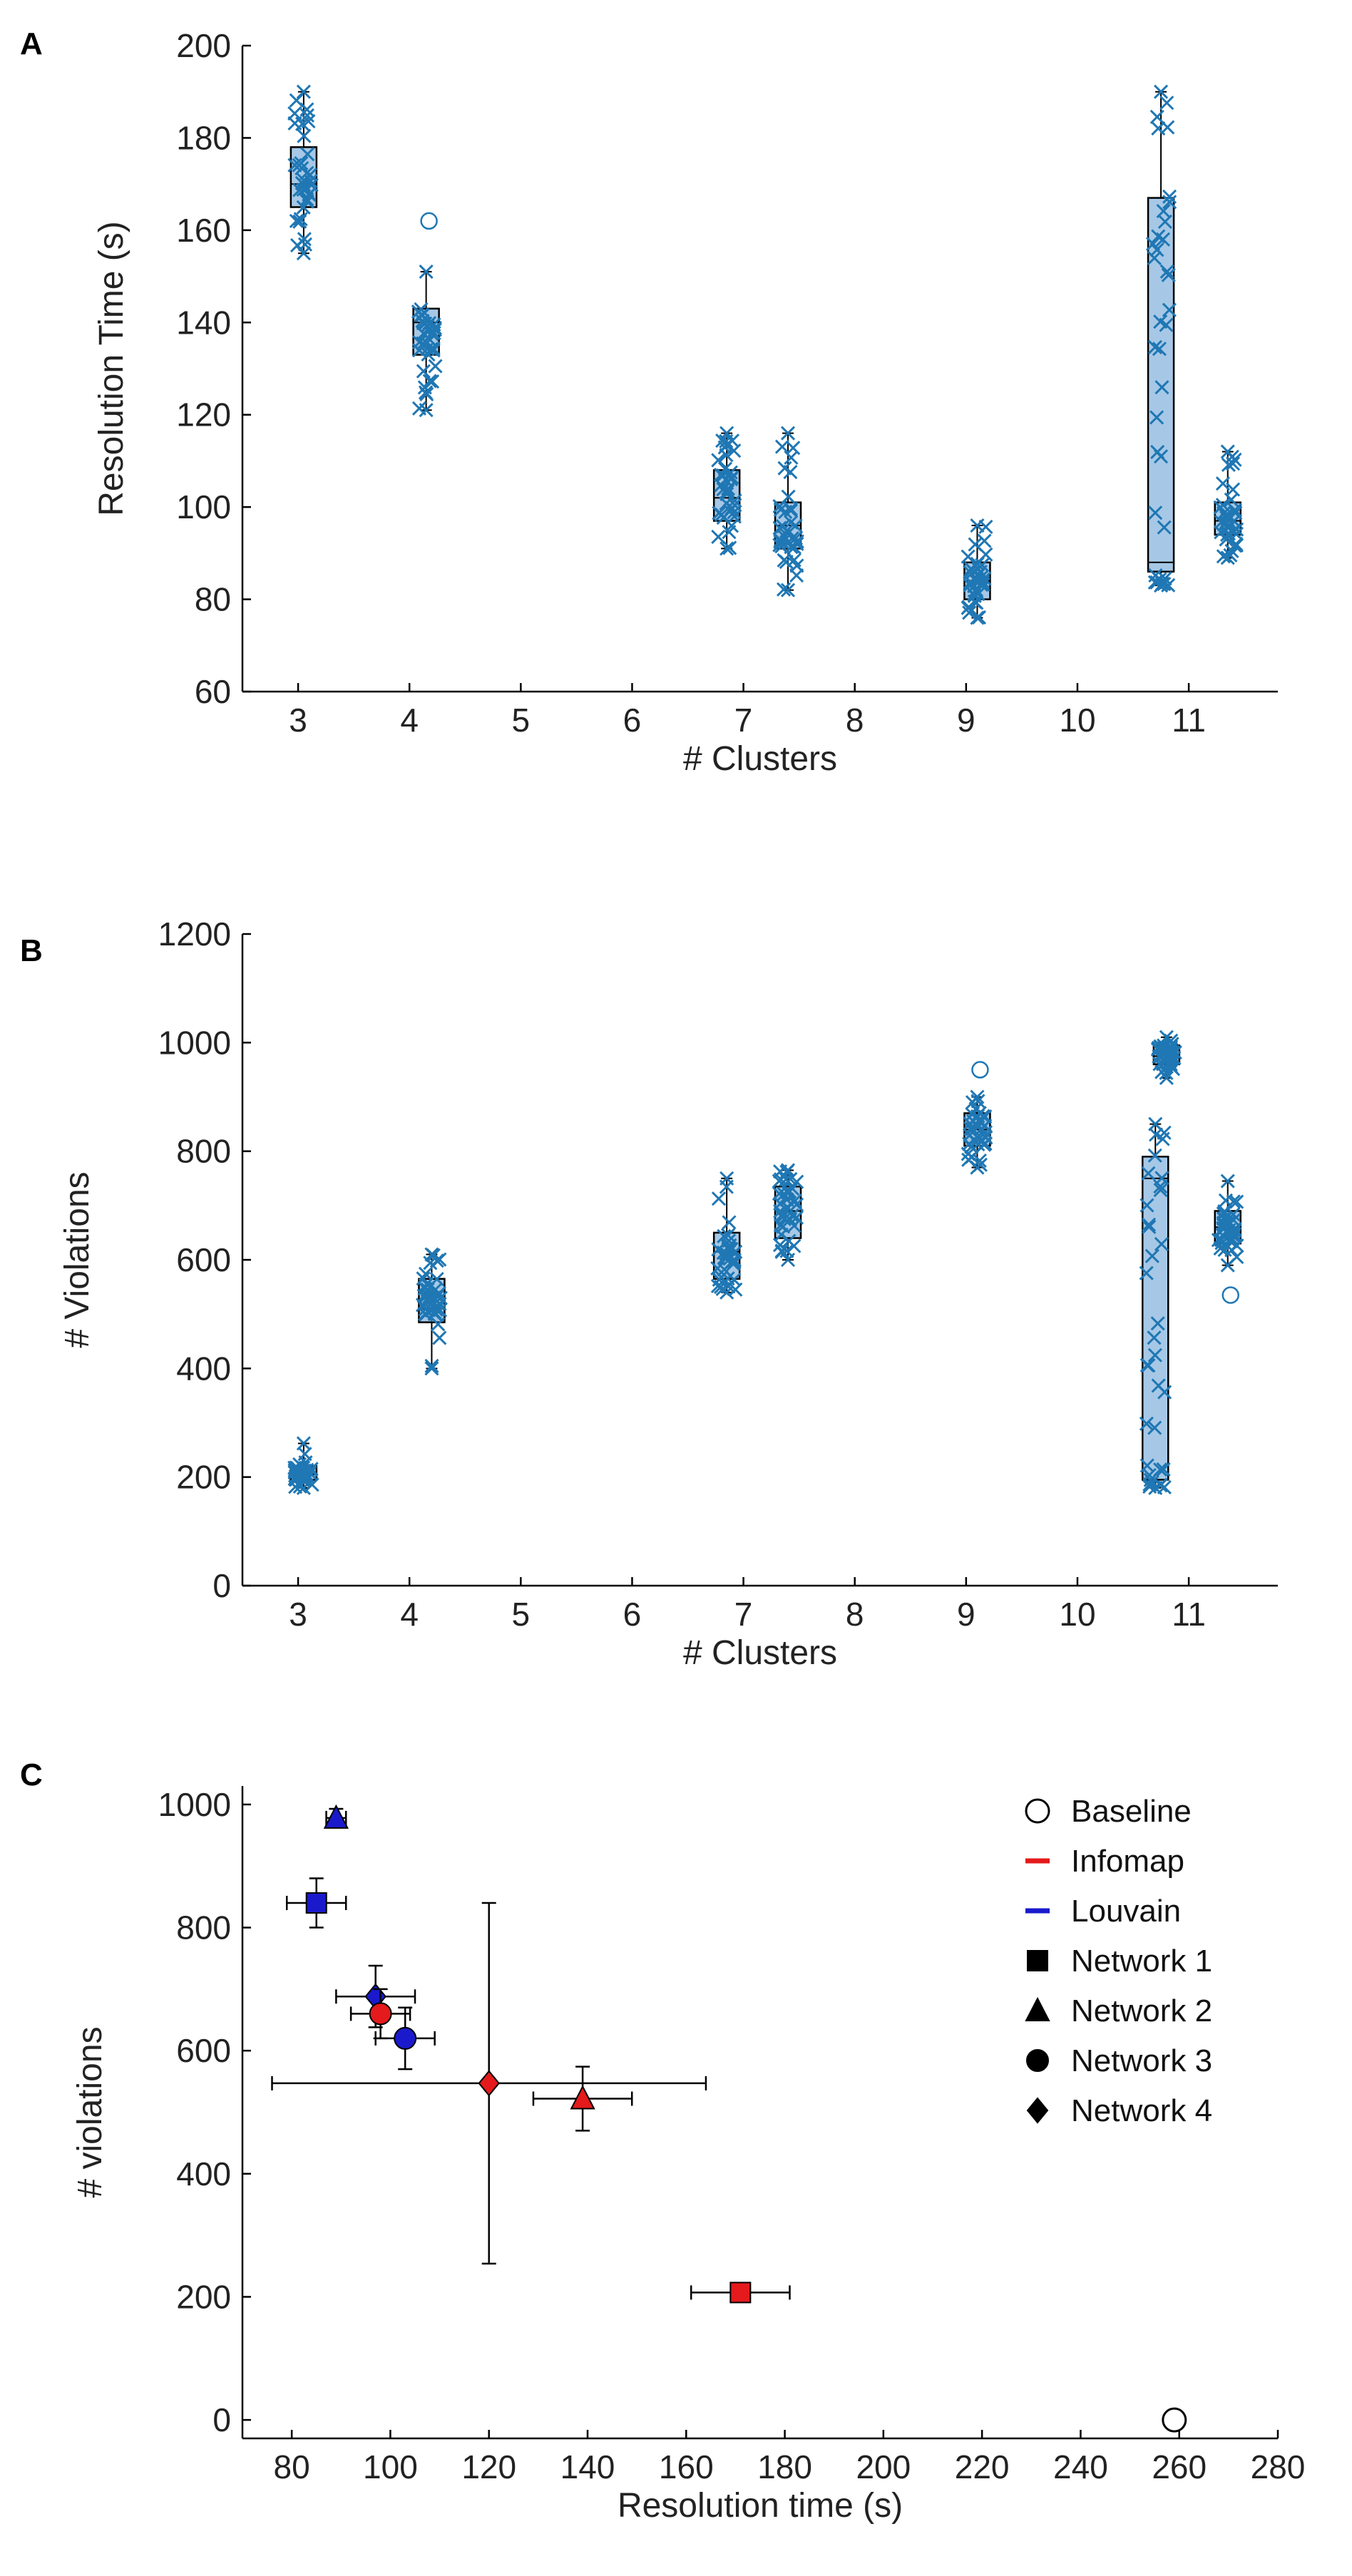 Image resolution: width=1352 pixels, height=2576 pixels. What do you see at coordinates (203, 2050) in the screenshot?
I see `y-tick-label: 600` at bounding box center [203, 2050].